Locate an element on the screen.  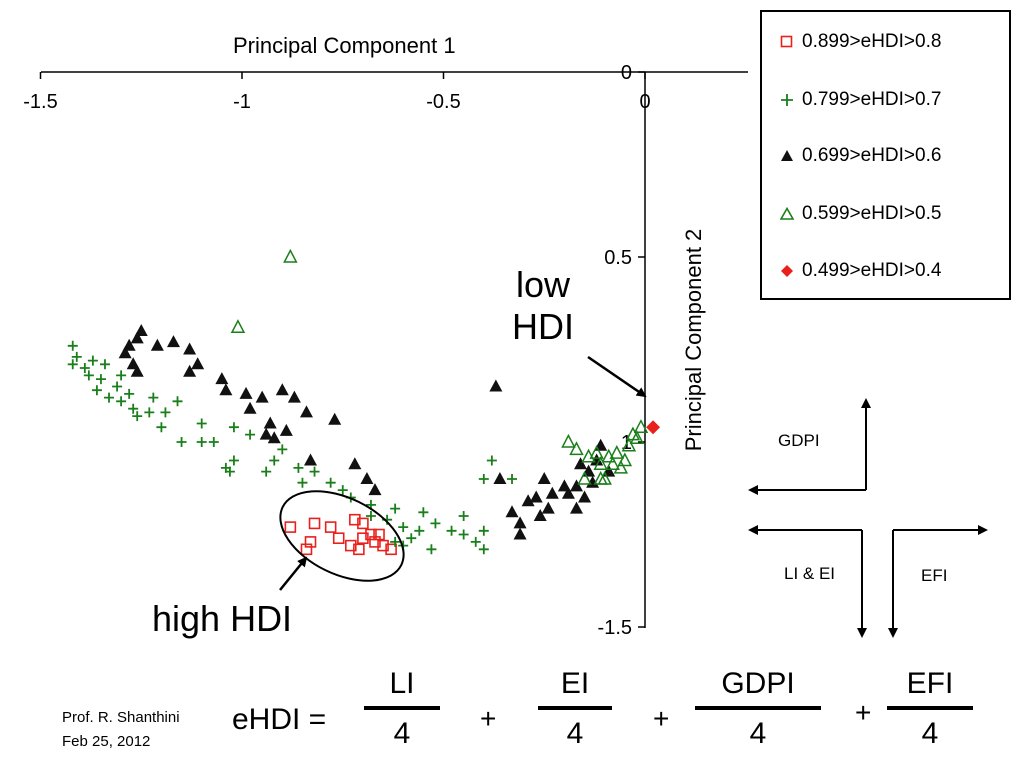
fraction-numerator: LI is located at coordinates (402, 683).